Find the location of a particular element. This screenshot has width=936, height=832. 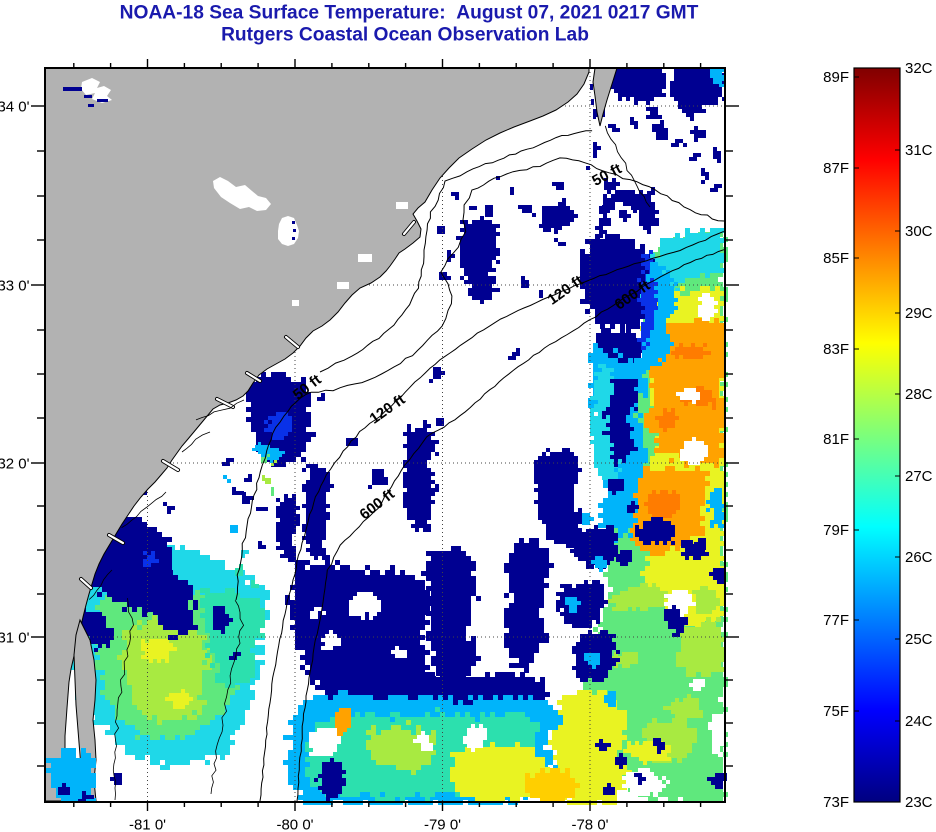

svg-text: 81F is located at coordinates (836, 439).